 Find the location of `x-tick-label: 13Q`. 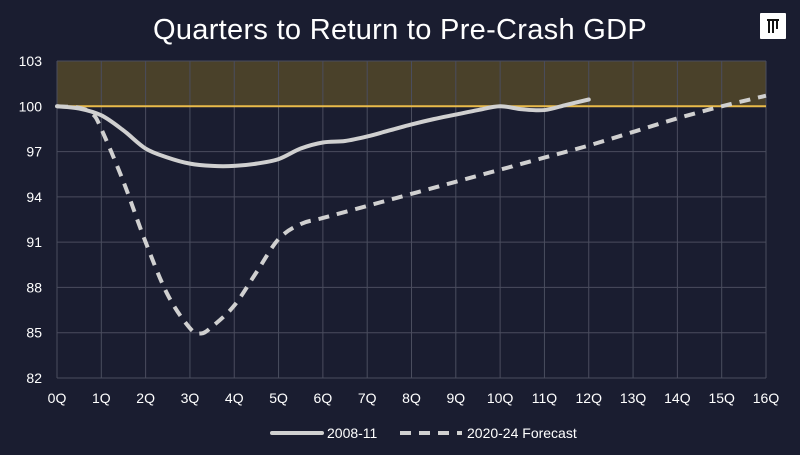

x-tick-label: 13Q is located at coordinates (633, 398).